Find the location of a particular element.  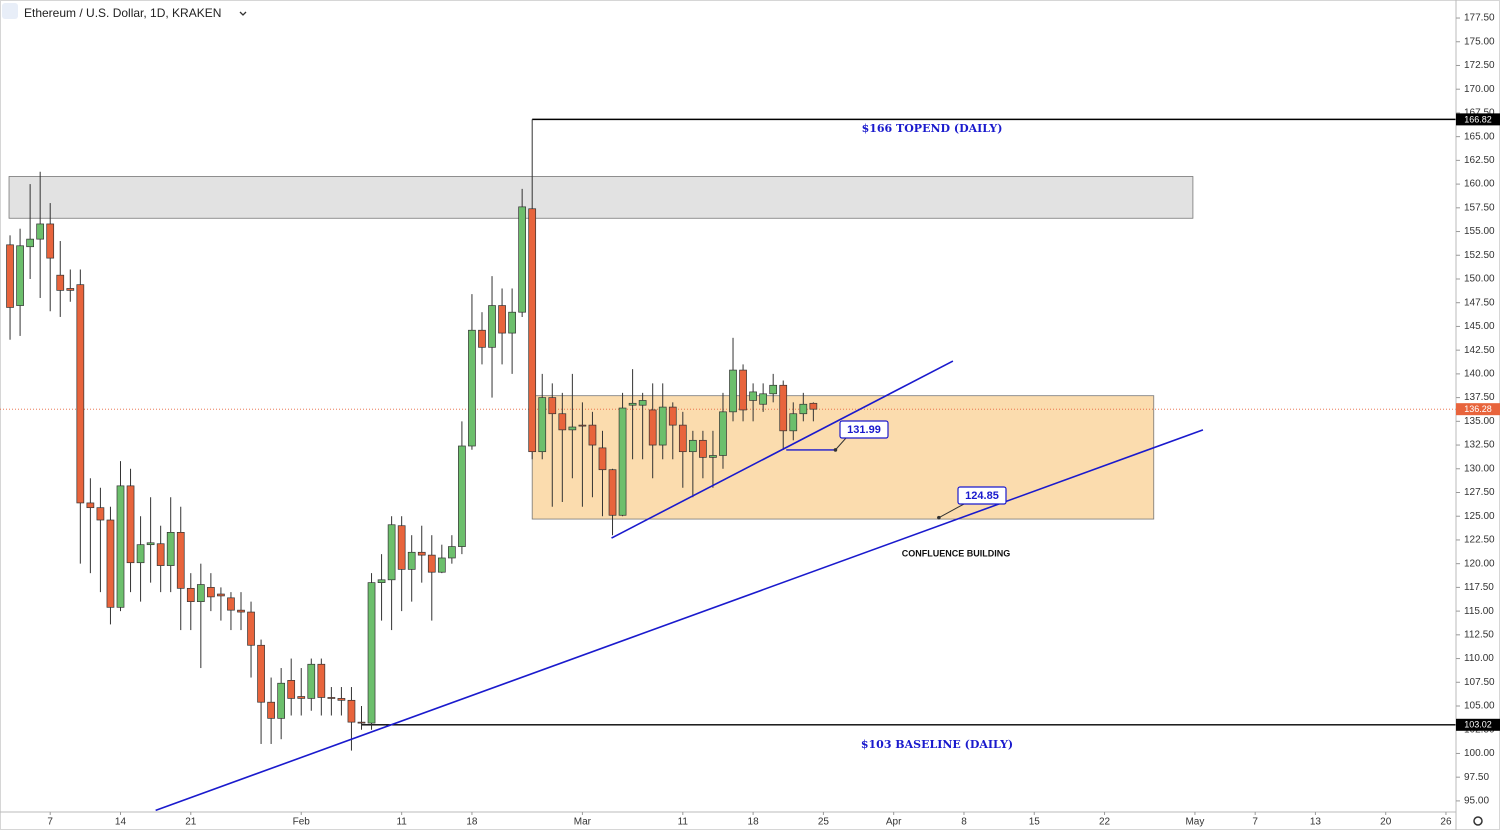

y-tick-label: 165.00 is located at coordinates (1479, 136).